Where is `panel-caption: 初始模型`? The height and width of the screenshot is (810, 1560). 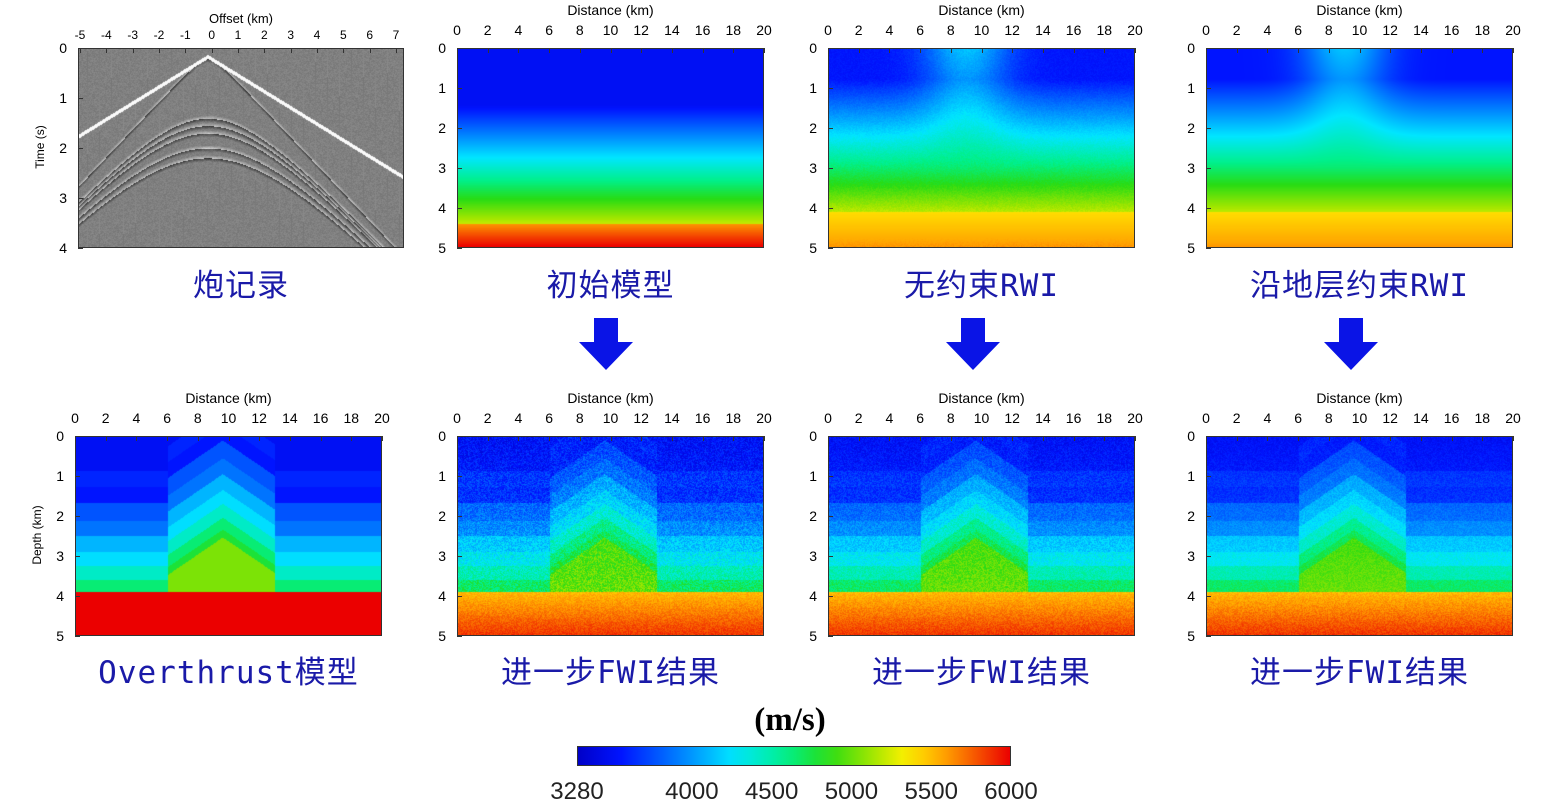
panel-caption: 初始模型 is located at coordinates (610, 286).